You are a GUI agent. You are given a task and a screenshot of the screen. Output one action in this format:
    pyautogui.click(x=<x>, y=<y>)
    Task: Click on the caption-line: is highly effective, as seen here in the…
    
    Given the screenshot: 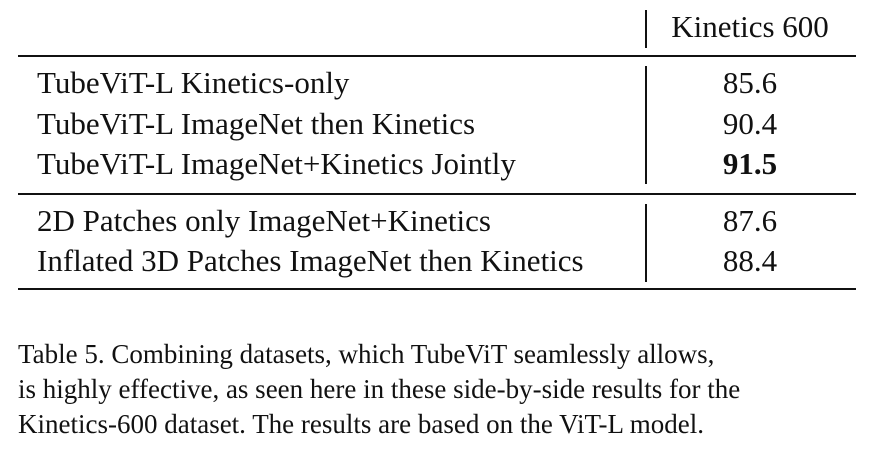 What is the action you would take?
    pyautogui.click(x=379, y=389)
    